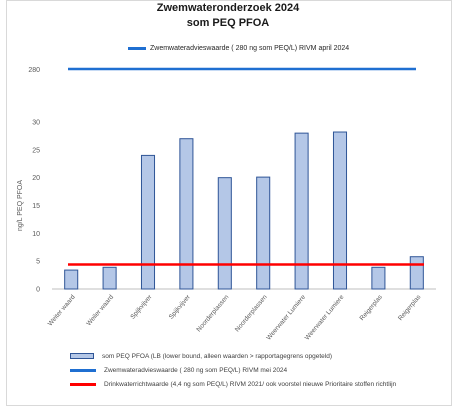 This screenshot has width=456, height=411. What do you see at coordinates (228, 23) in the screenshot?
I see `chart-subtitle: som PEQ PFOA` at bounding box center [228, 23].